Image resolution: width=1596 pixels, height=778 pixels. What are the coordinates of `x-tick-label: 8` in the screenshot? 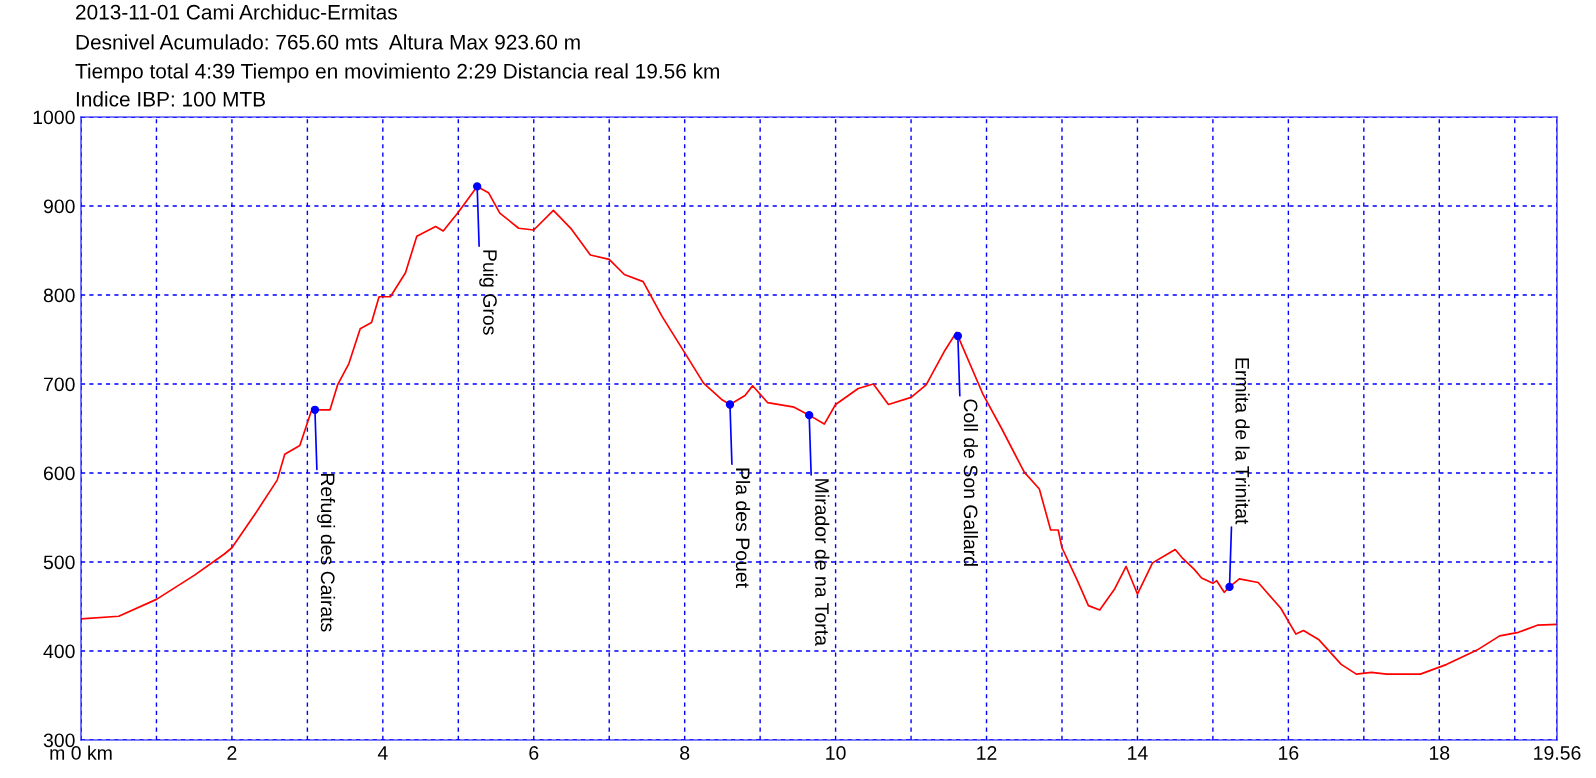 It's located at (685, 753).